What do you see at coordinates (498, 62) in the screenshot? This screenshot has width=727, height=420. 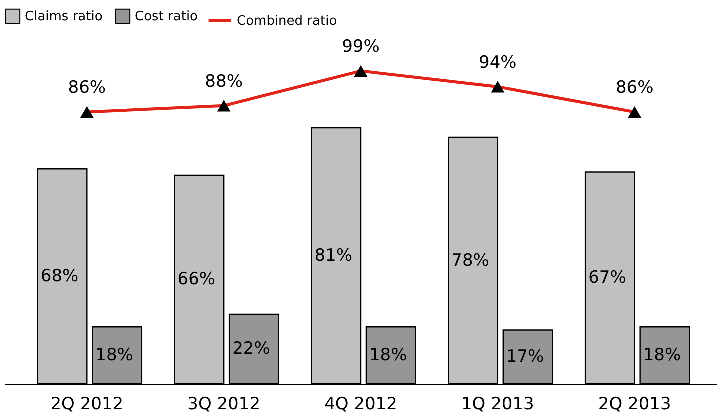 I see `data-label: 94%` at bounding box center [498, 62].